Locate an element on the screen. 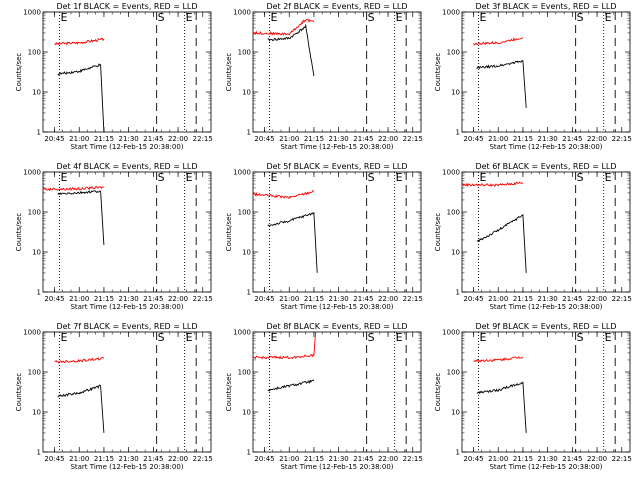  y-tick-label: 1000 is located at coordinates (242, 13).